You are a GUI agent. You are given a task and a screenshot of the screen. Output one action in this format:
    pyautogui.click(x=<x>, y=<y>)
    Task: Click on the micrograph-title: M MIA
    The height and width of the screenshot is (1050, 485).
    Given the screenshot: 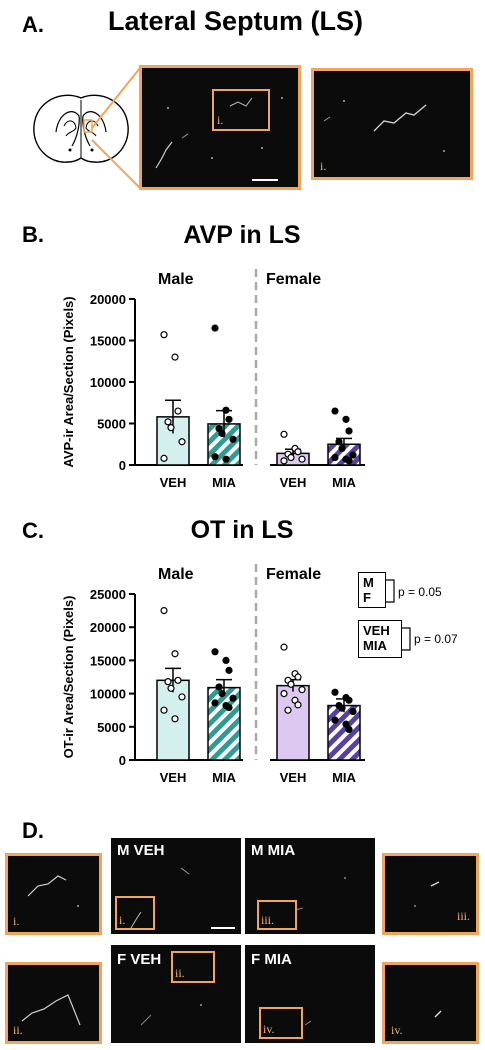 What is the action you would take?
    pyautogui.click(x=273, y=850)
    